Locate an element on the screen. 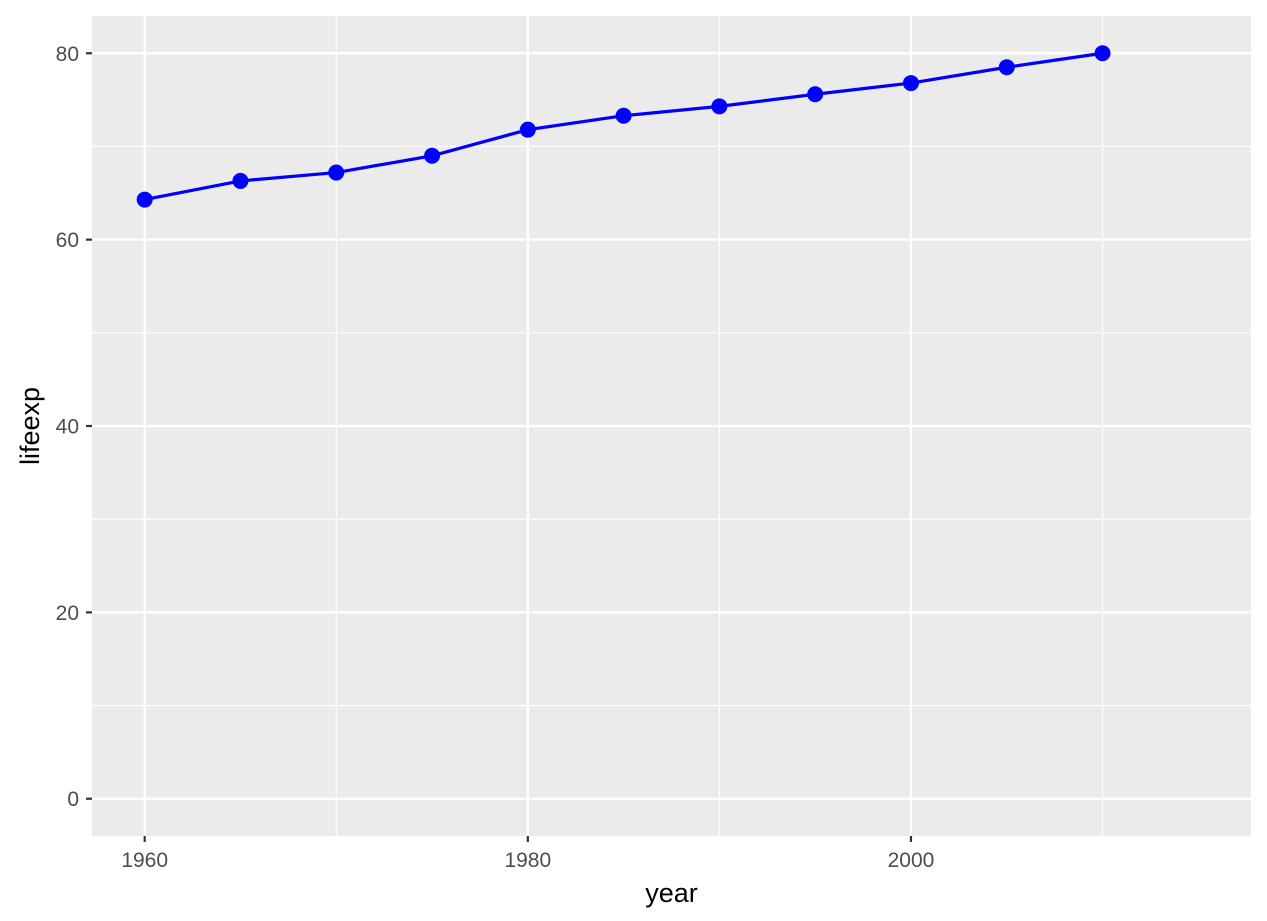  y-tick-label: 20 is located at coordinates (67, 613).